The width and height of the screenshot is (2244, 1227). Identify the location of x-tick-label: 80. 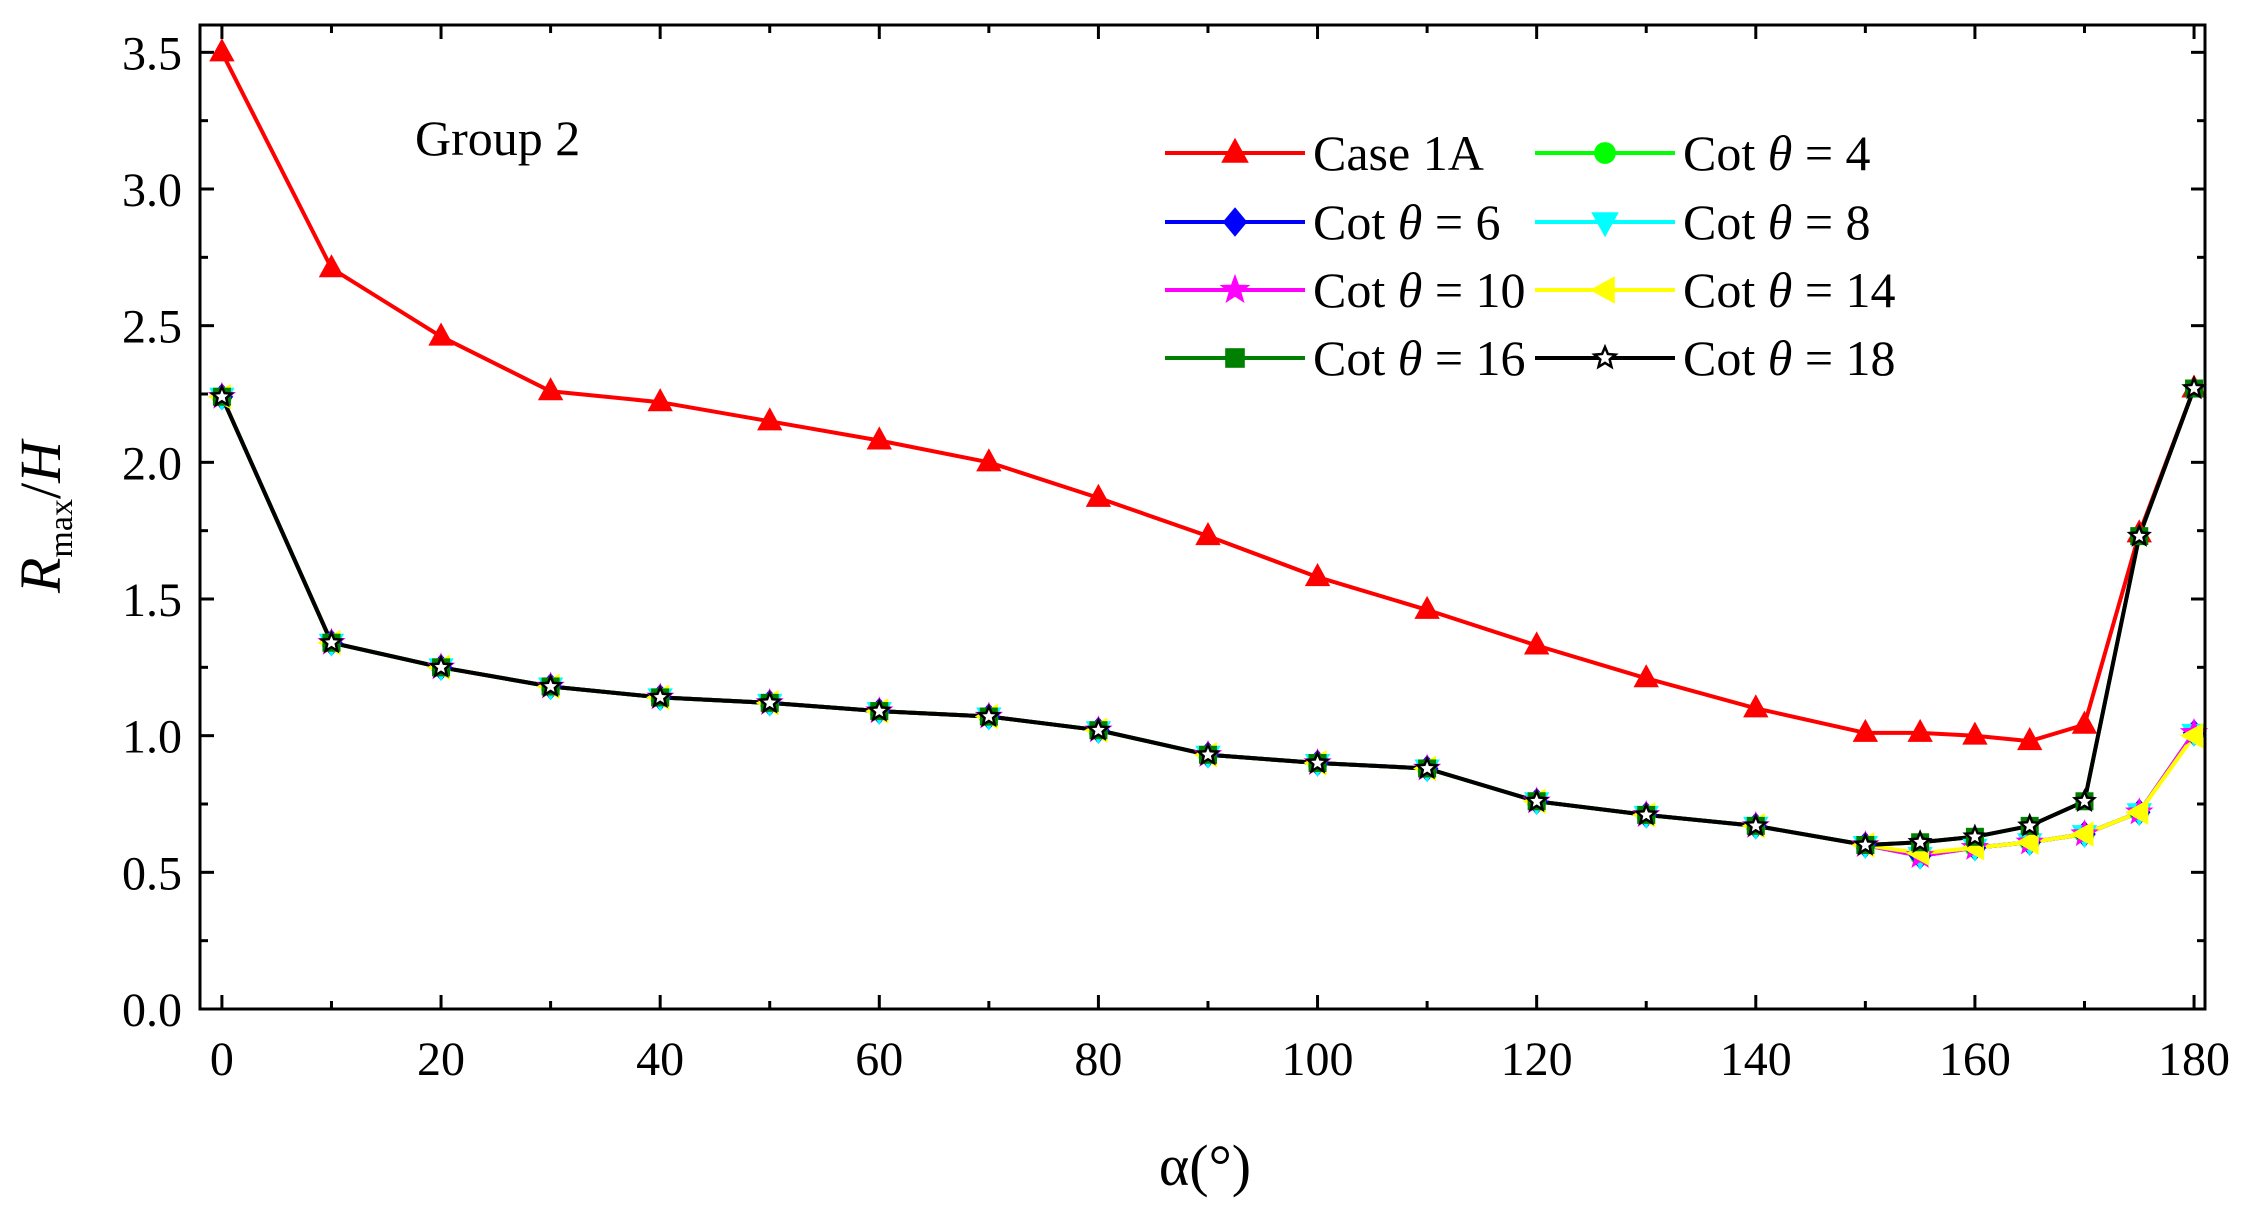
(1098, 1059).